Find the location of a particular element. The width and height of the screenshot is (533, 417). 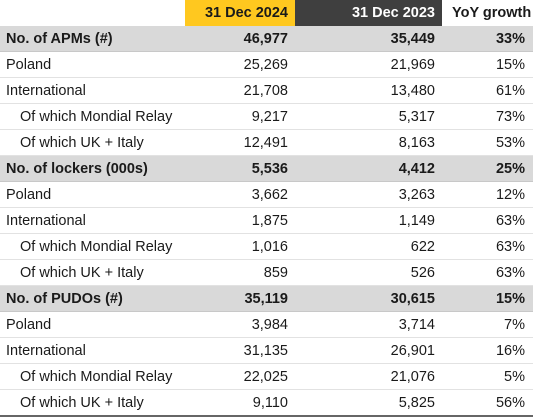

value-yoy: 5% is located at coordinates (487, 376).